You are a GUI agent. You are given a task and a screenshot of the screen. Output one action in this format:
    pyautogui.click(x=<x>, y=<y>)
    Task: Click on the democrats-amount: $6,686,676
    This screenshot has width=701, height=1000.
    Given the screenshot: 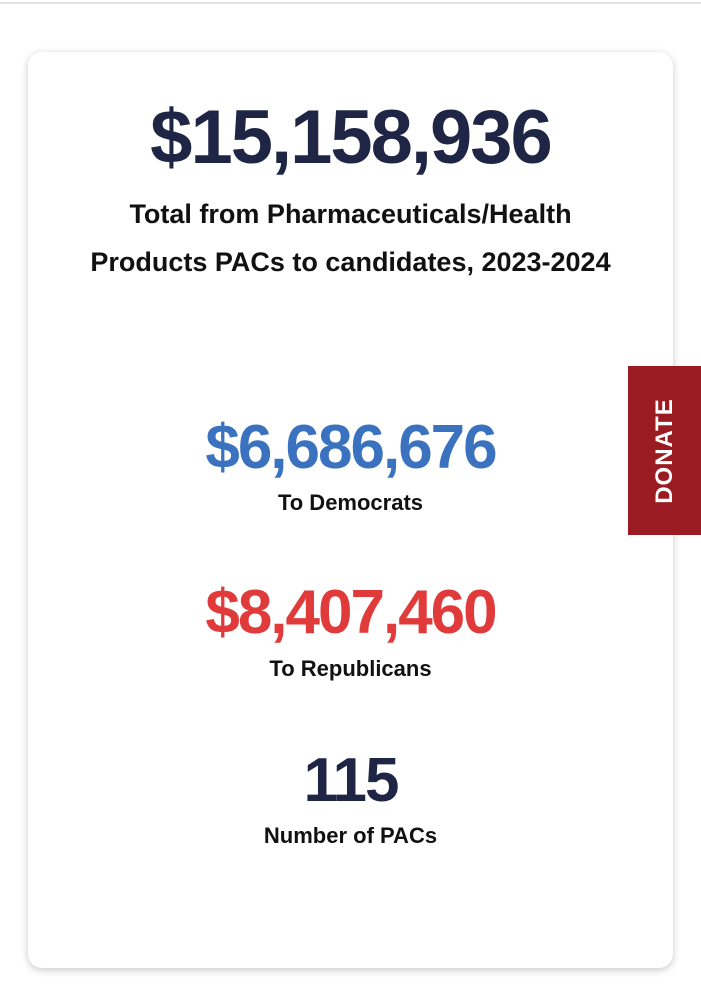 What is the action you would take?
    pyautogui.click(x=351, y=447)
    